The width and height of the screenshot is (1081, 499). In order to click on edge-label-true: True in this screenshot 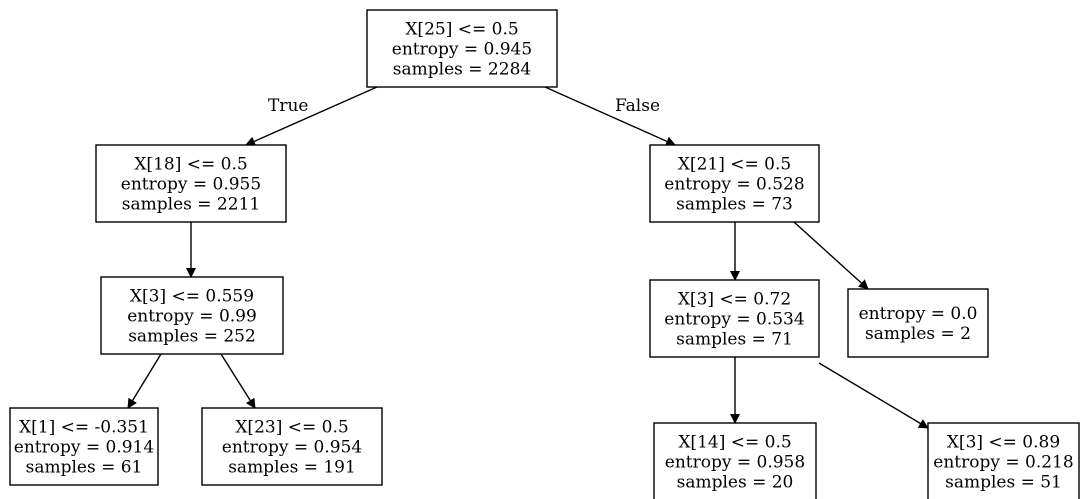, I will do `click(288, 106)`.